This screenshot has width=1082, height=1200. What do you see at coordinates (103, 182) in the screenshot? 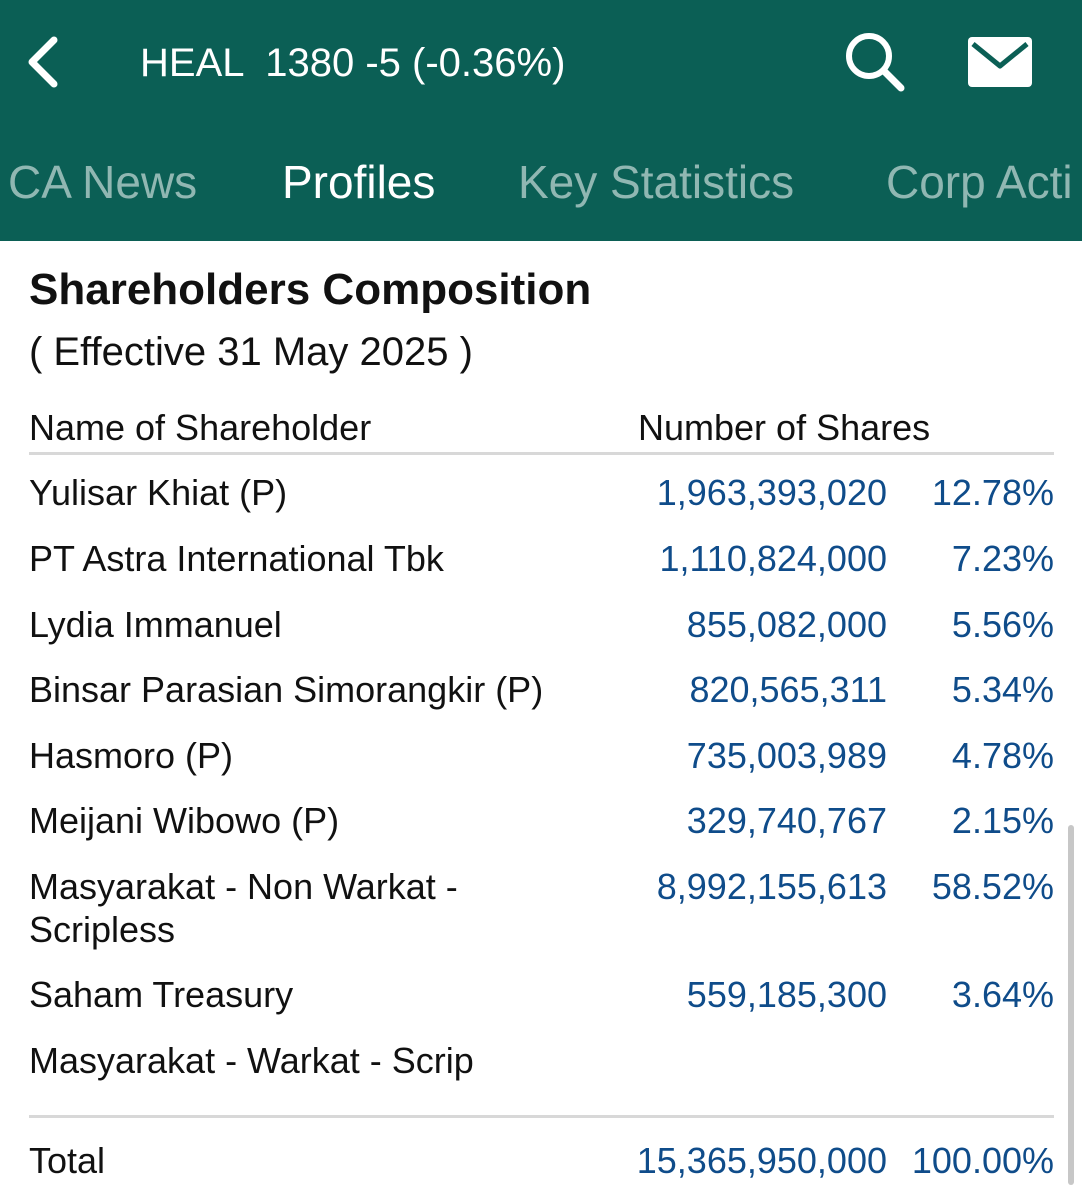
I see `tab-ca-news: CA News` at bounding box center [103, 182].